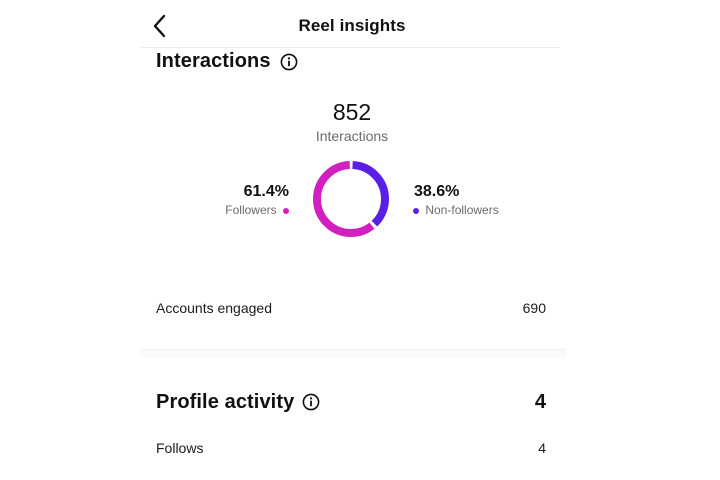  I want to click on chevron-left-icon, so click(159, 26).